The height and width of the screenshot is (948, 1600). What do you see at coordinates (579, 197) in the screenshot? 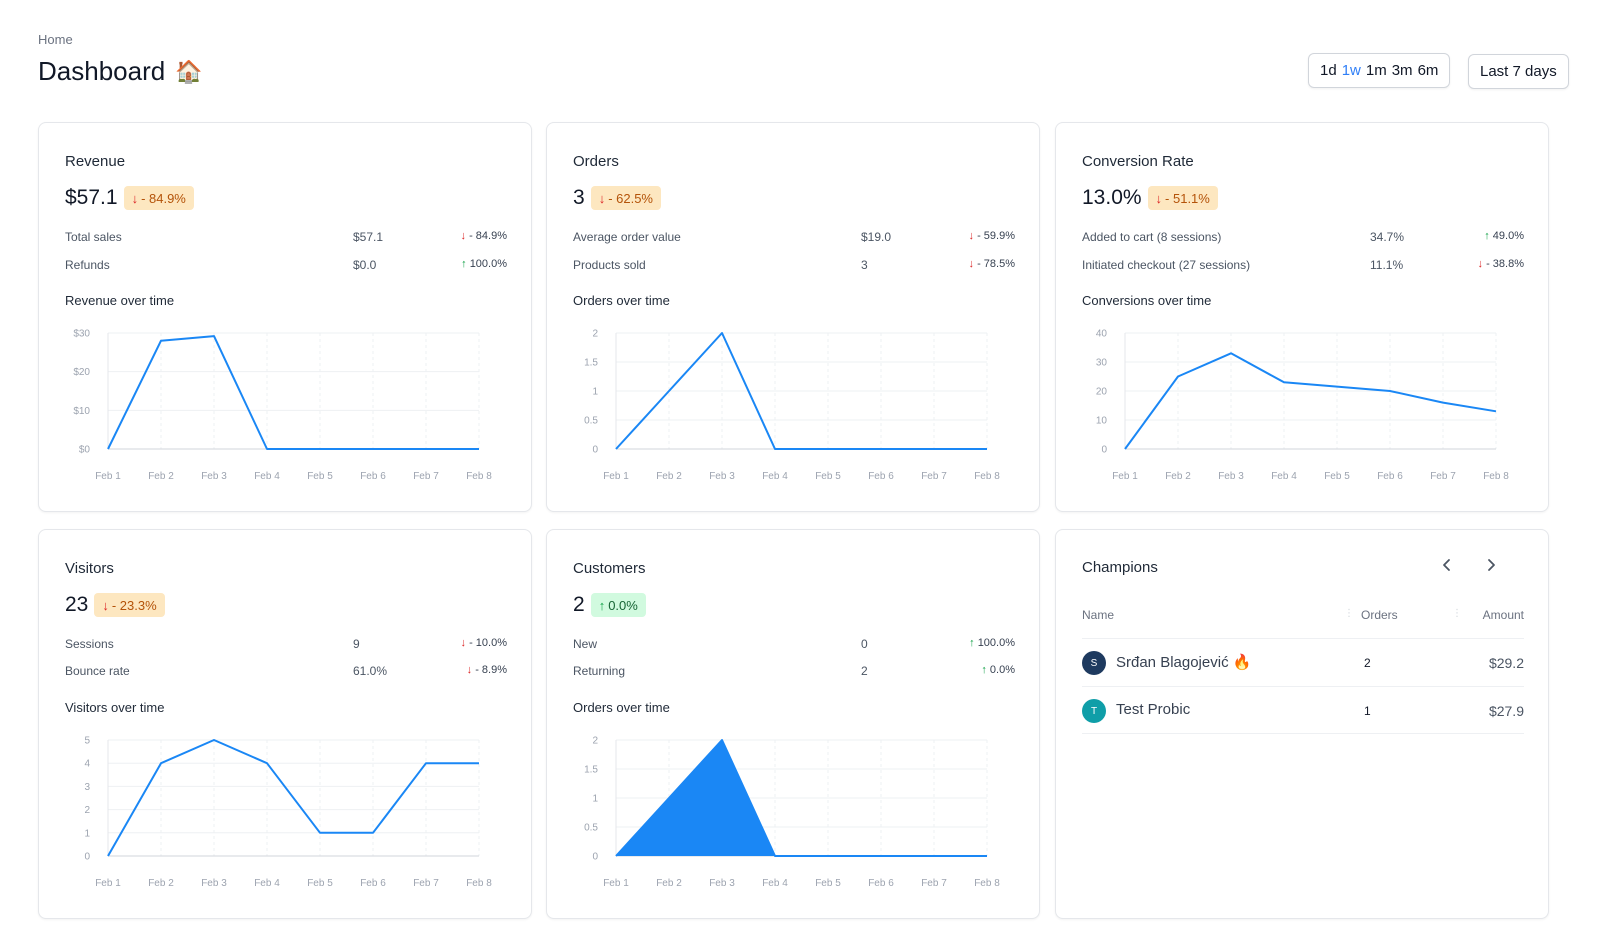
I see `card-value: 3` at bounding box center [579, 197].